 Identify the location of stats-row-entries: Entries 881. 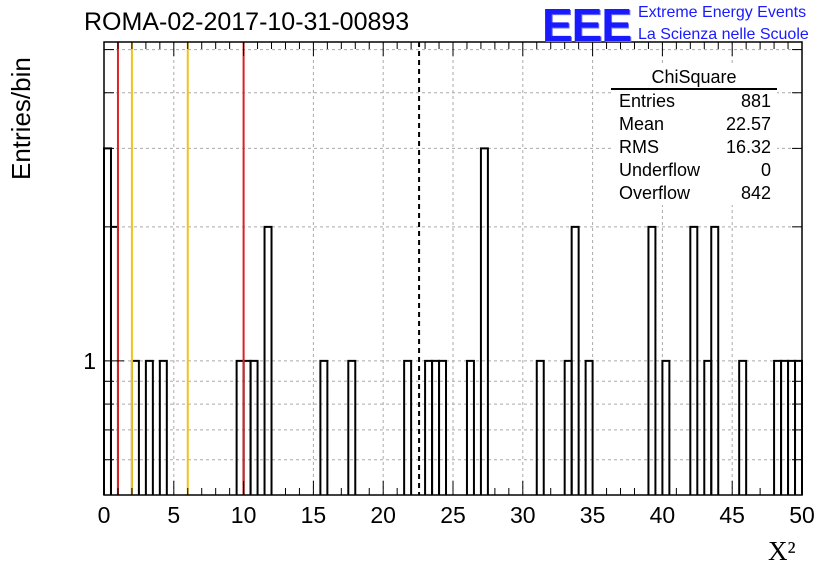
(694, 101).